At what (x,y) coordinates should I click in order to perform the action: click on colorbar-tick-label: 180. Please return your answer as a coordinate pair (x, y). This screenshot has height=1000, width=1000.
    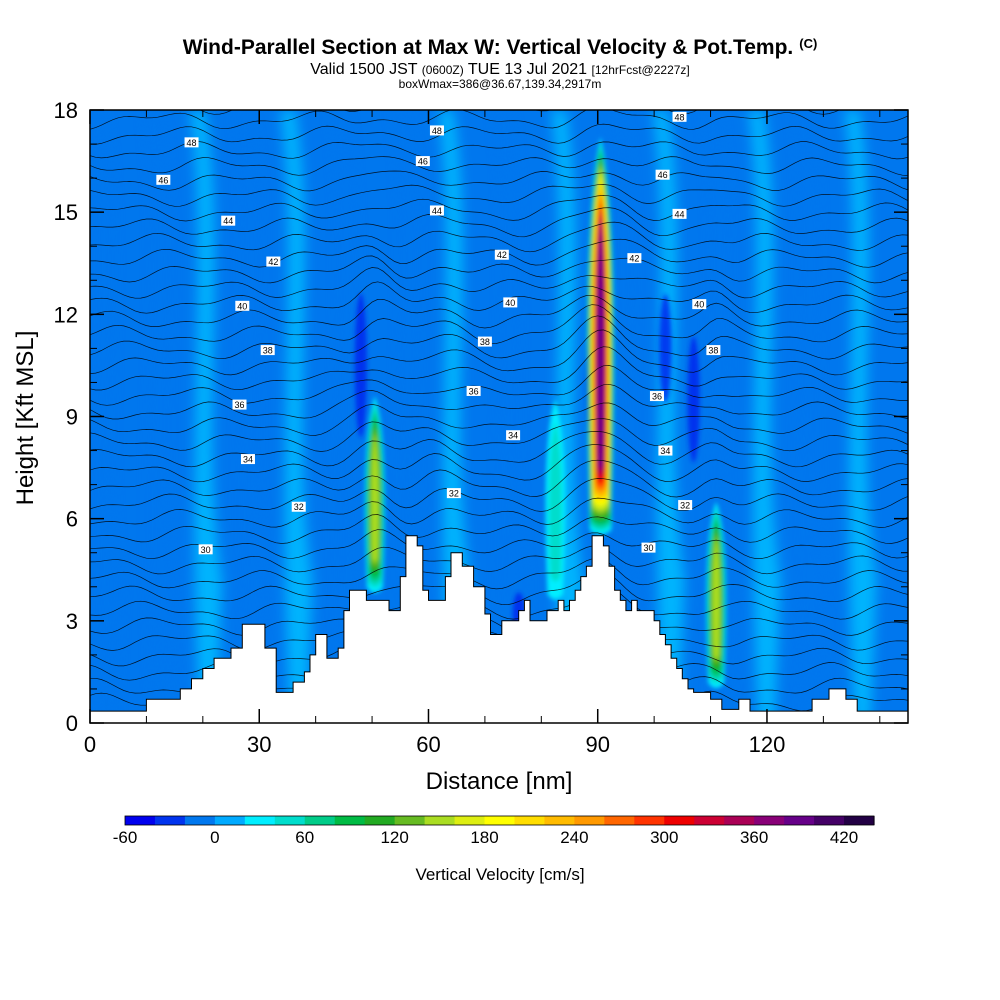
    Looking at the image, I should click on (484, 837).